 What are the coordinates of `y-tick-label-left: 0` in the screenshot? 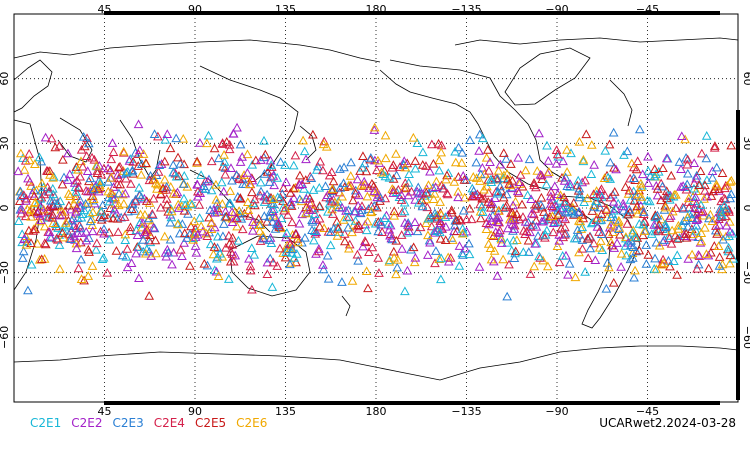 It's located at (5, 208).